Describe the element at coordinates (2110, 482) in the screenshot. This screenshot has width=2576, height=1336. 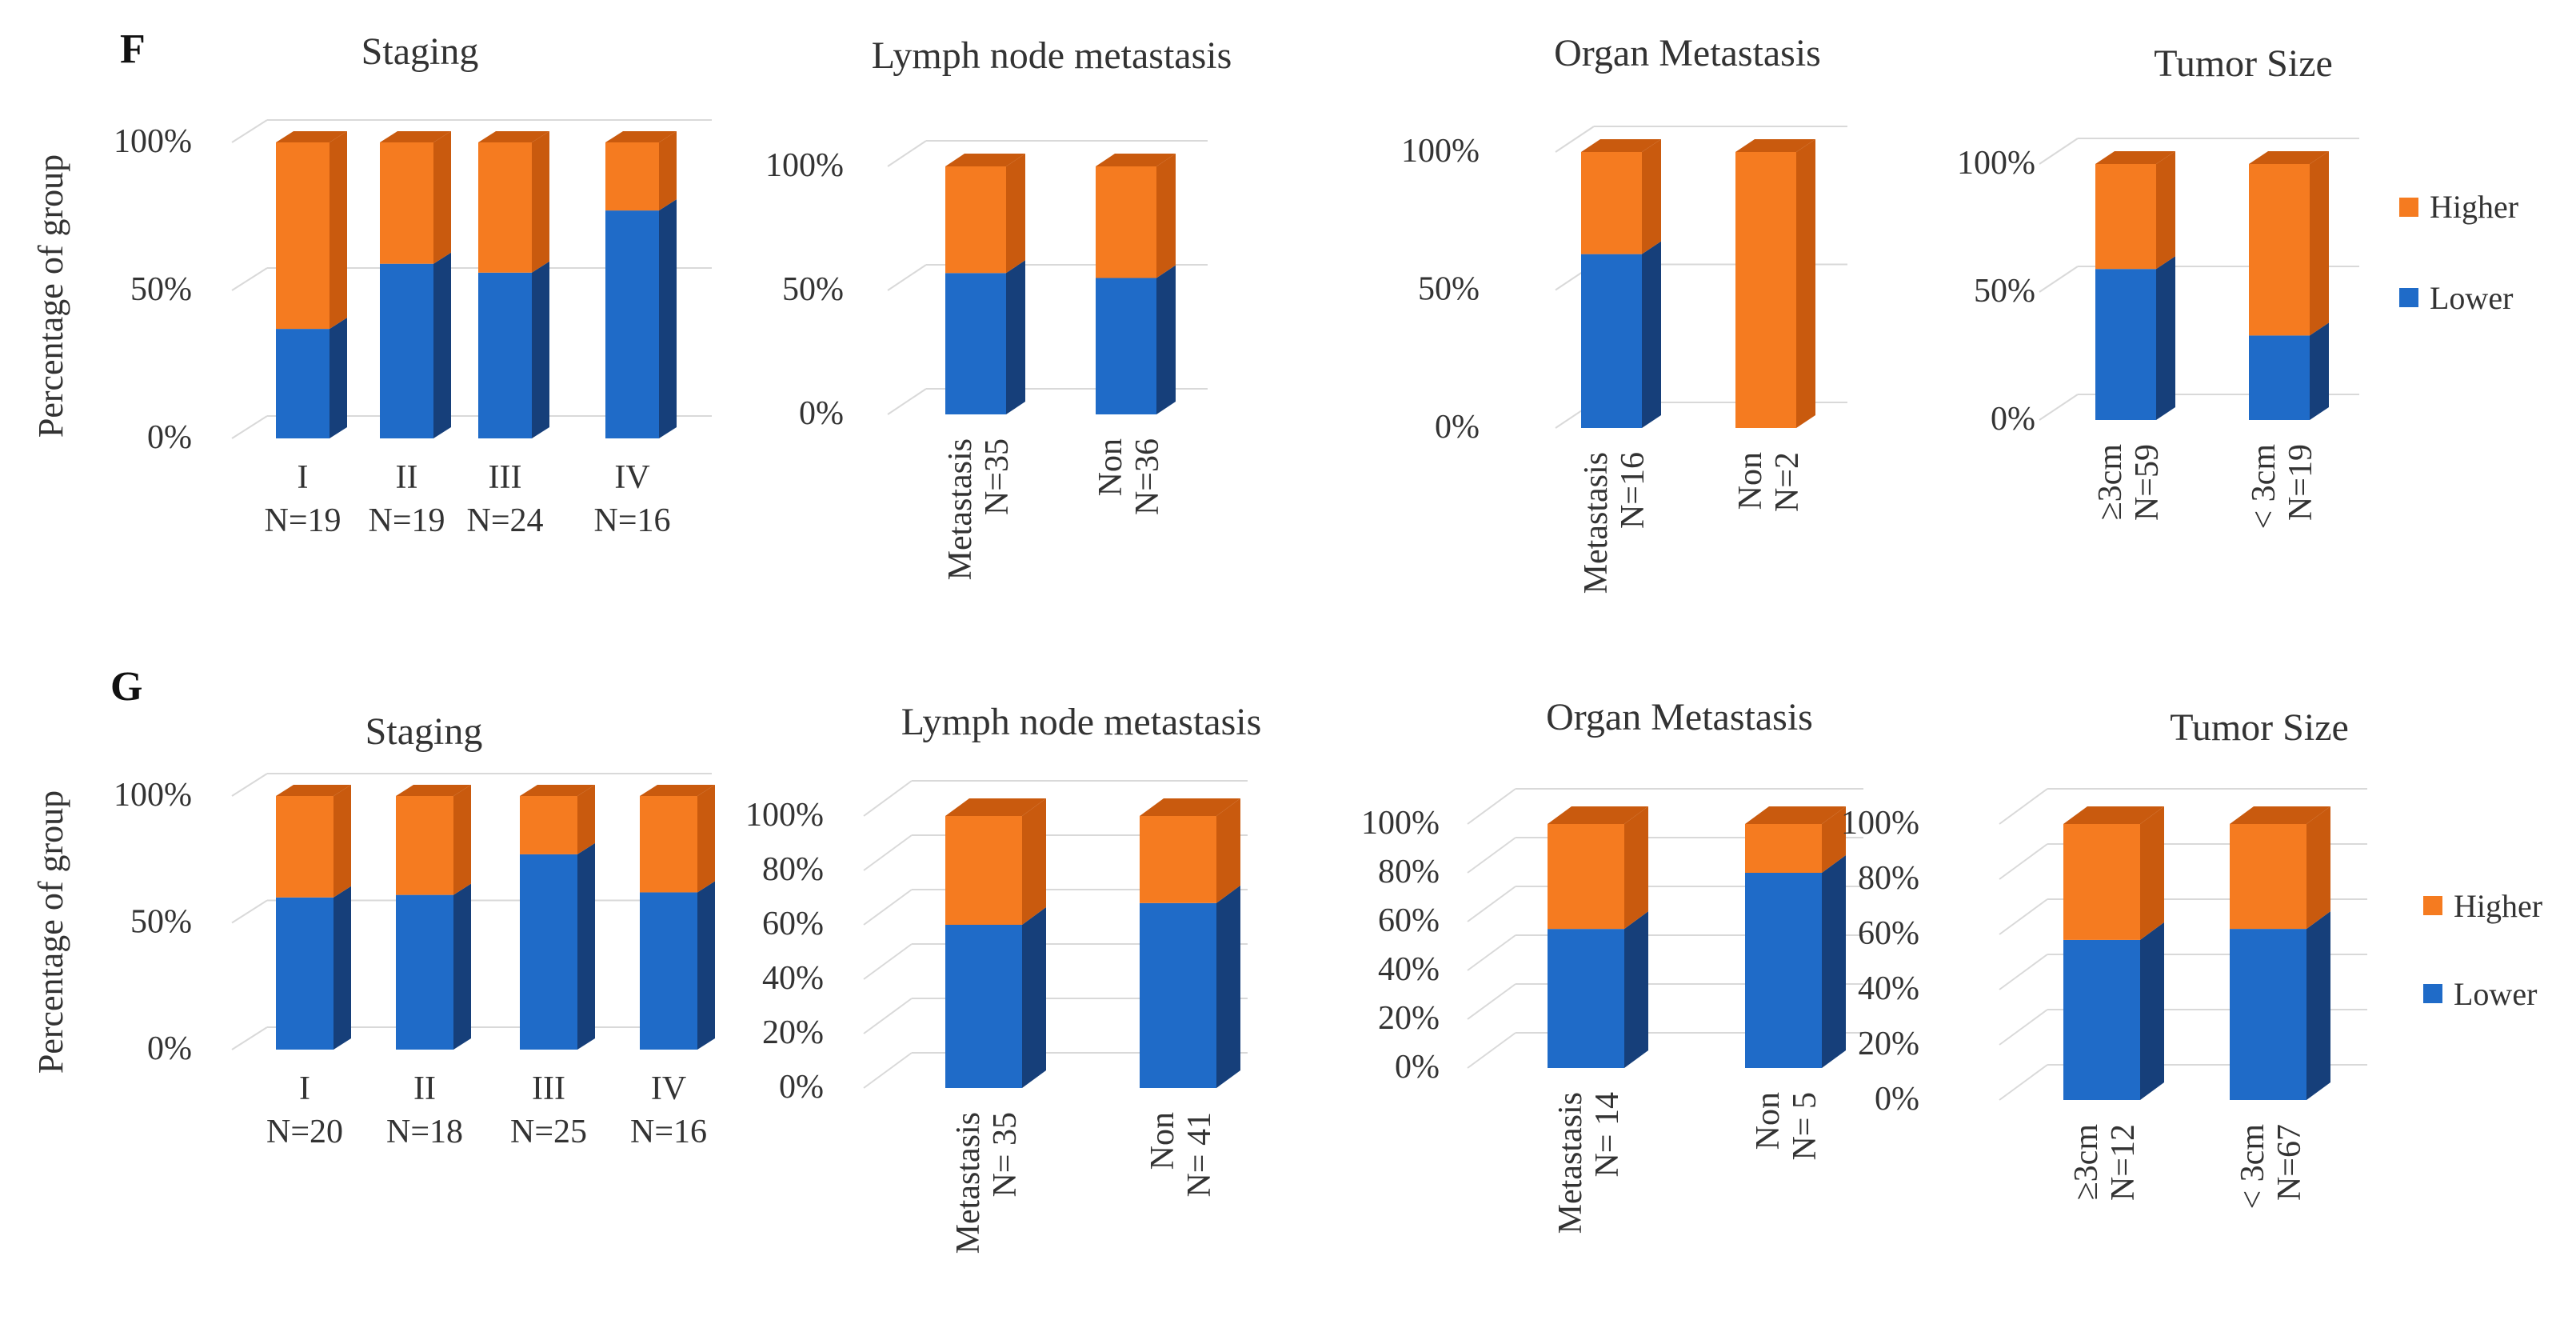
I see `x-category-label: ≥3cm` at that location.